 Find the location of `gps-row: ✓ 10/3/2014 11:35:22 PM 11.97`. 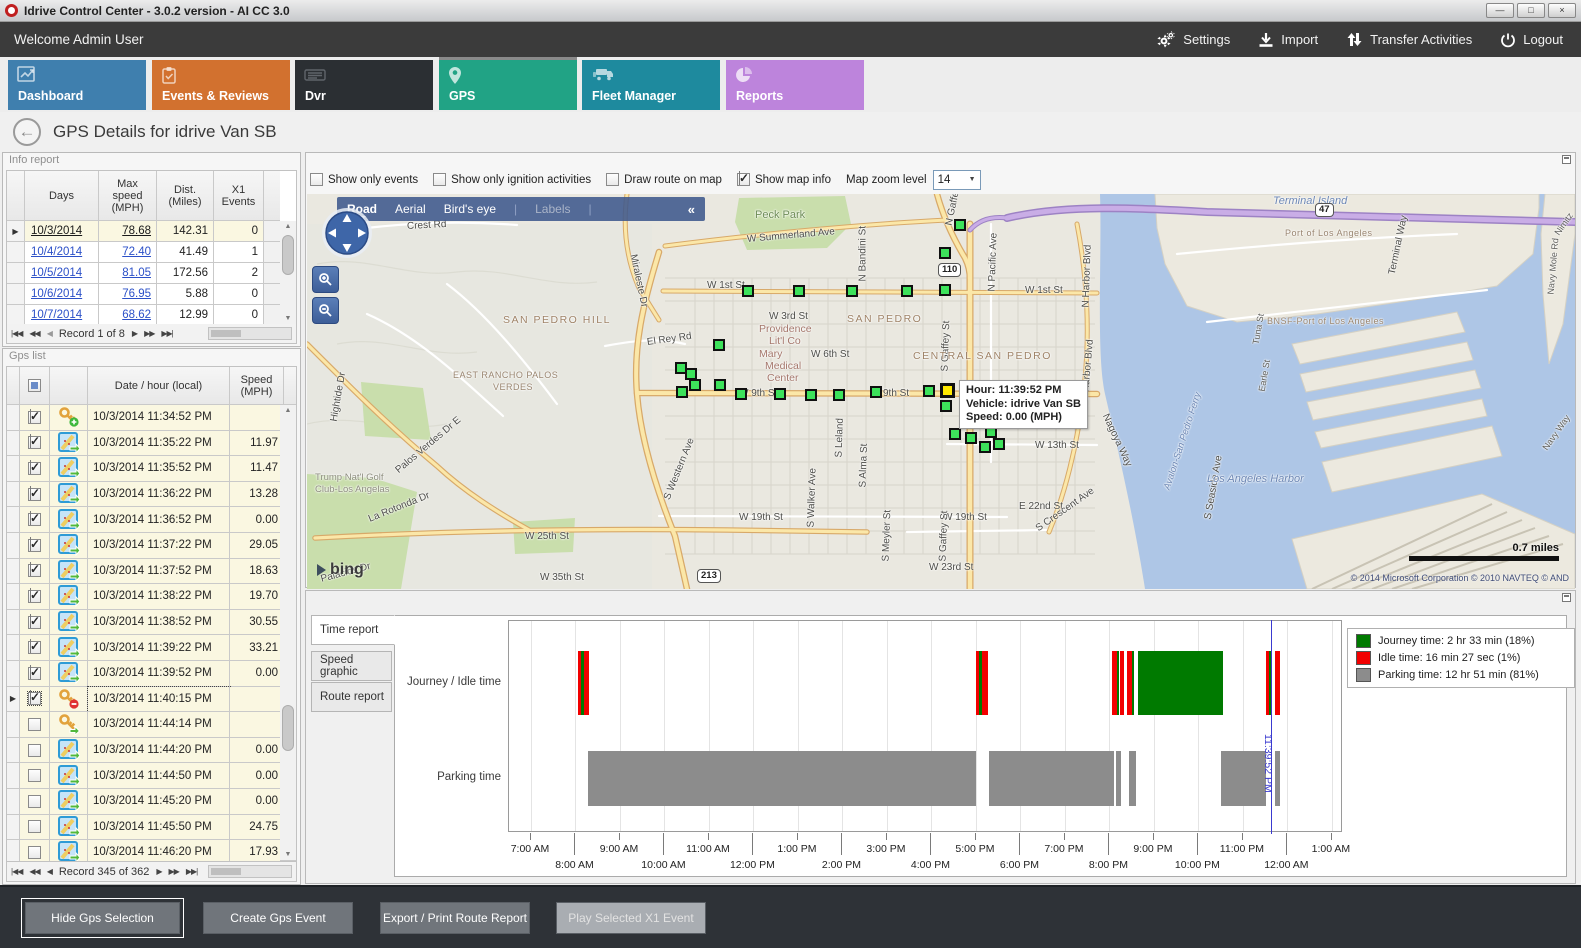

gps-row: ✓ 10/3/2014 11:35:22 PM 11.97 is located at coordinates (151, 443).